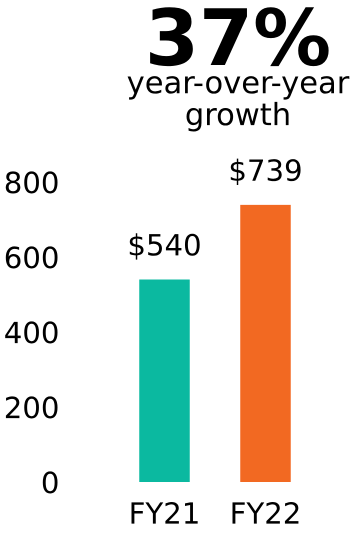 The width and height of the screenshot is (356, 533). I want to click on y-tick-label: 400, so click(31, 332).